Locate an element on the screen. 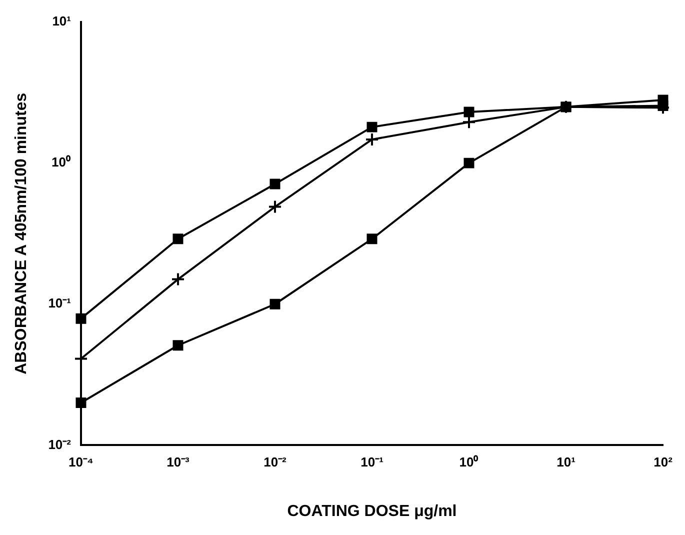 The image size is (685, 535). y-axis-title: ABSORBANCE A 405nm/100 minutes is located at coordinates (21, 233).